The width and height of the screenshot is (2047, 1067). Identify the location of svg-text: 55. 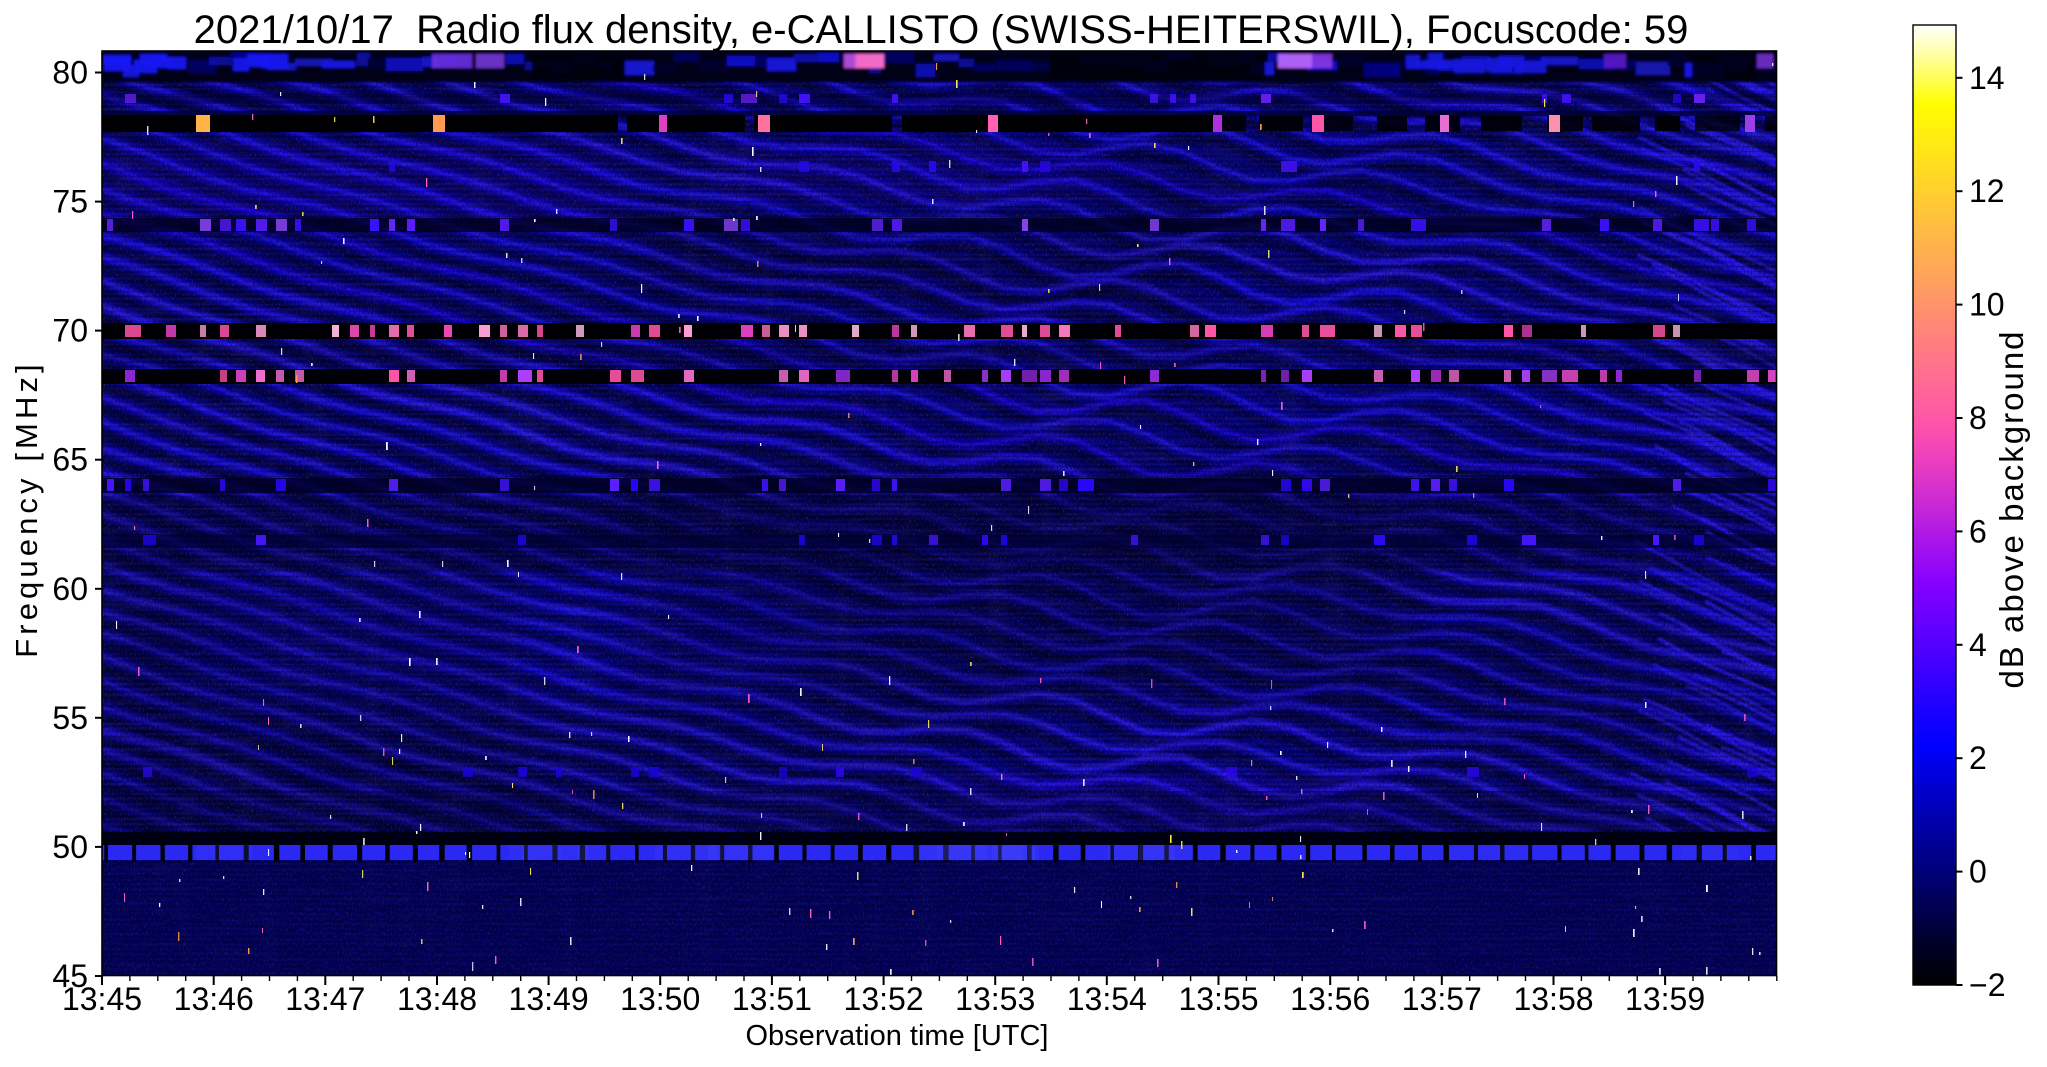
(70, 718).